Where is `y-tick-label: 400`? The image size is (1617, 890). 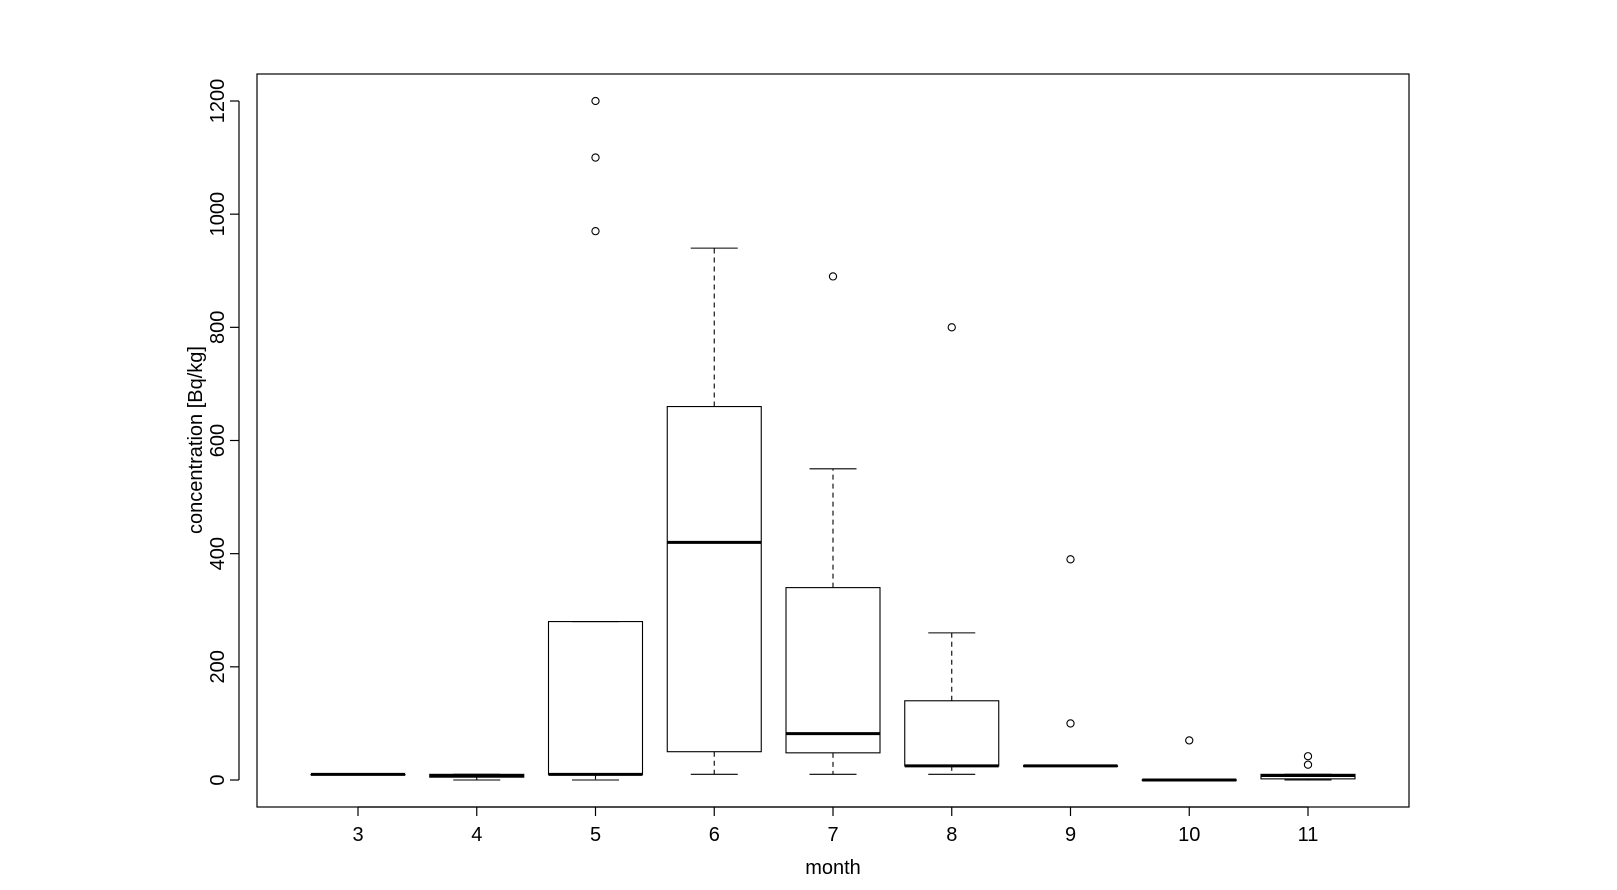
y-tick-label: 400 is located at coordinates (218, 553).